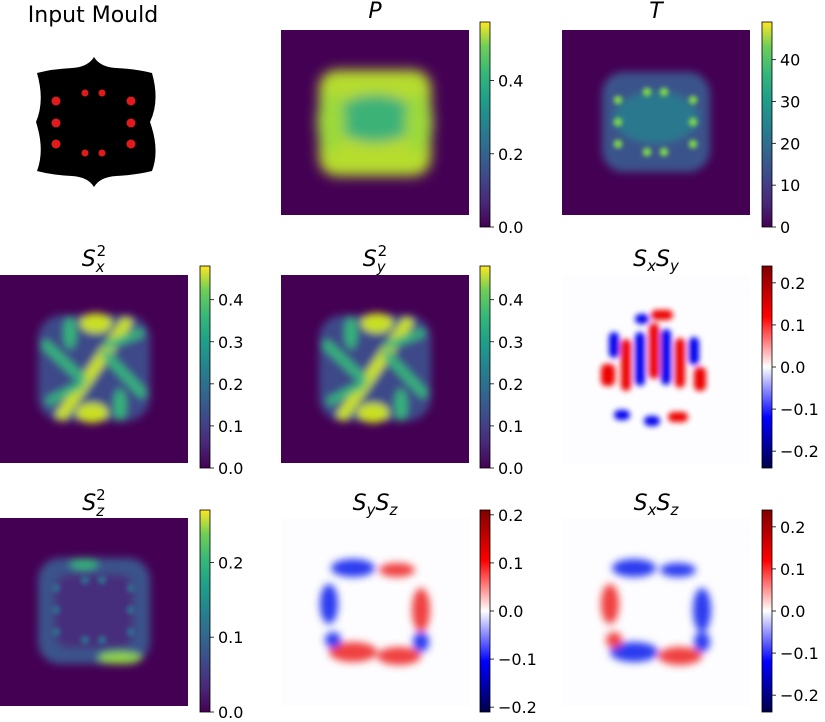  I want to click on heatmap-panel-sx2: Sx2 0.0 0.1 0.2 0.3 0.4, so click(121, 360).